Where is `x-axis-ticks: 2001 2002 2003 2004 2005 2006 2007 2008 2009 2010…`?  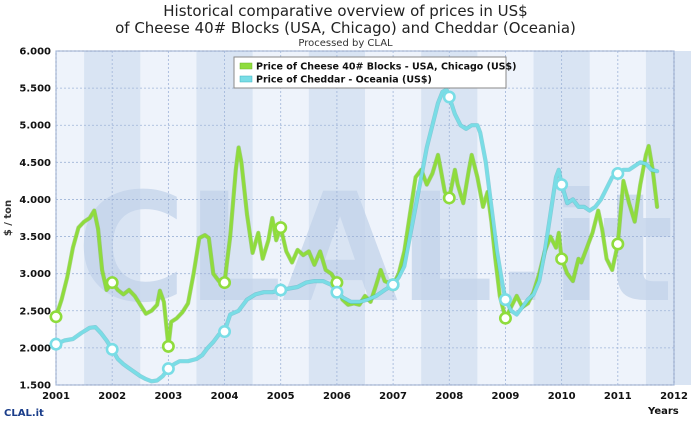
x-axis-ticks: 2001 2002 2003 2004 2005 2006 2007 2008 2009 2010… is located at coordinates (365, 396).